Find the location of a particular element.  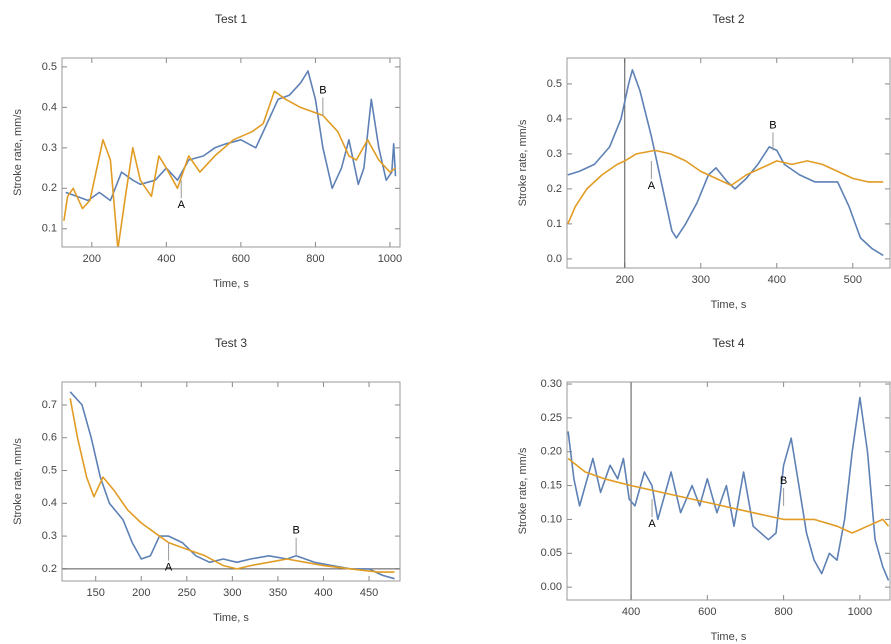

y-tick-label: 0.7 is located at coordinates (49, 405).